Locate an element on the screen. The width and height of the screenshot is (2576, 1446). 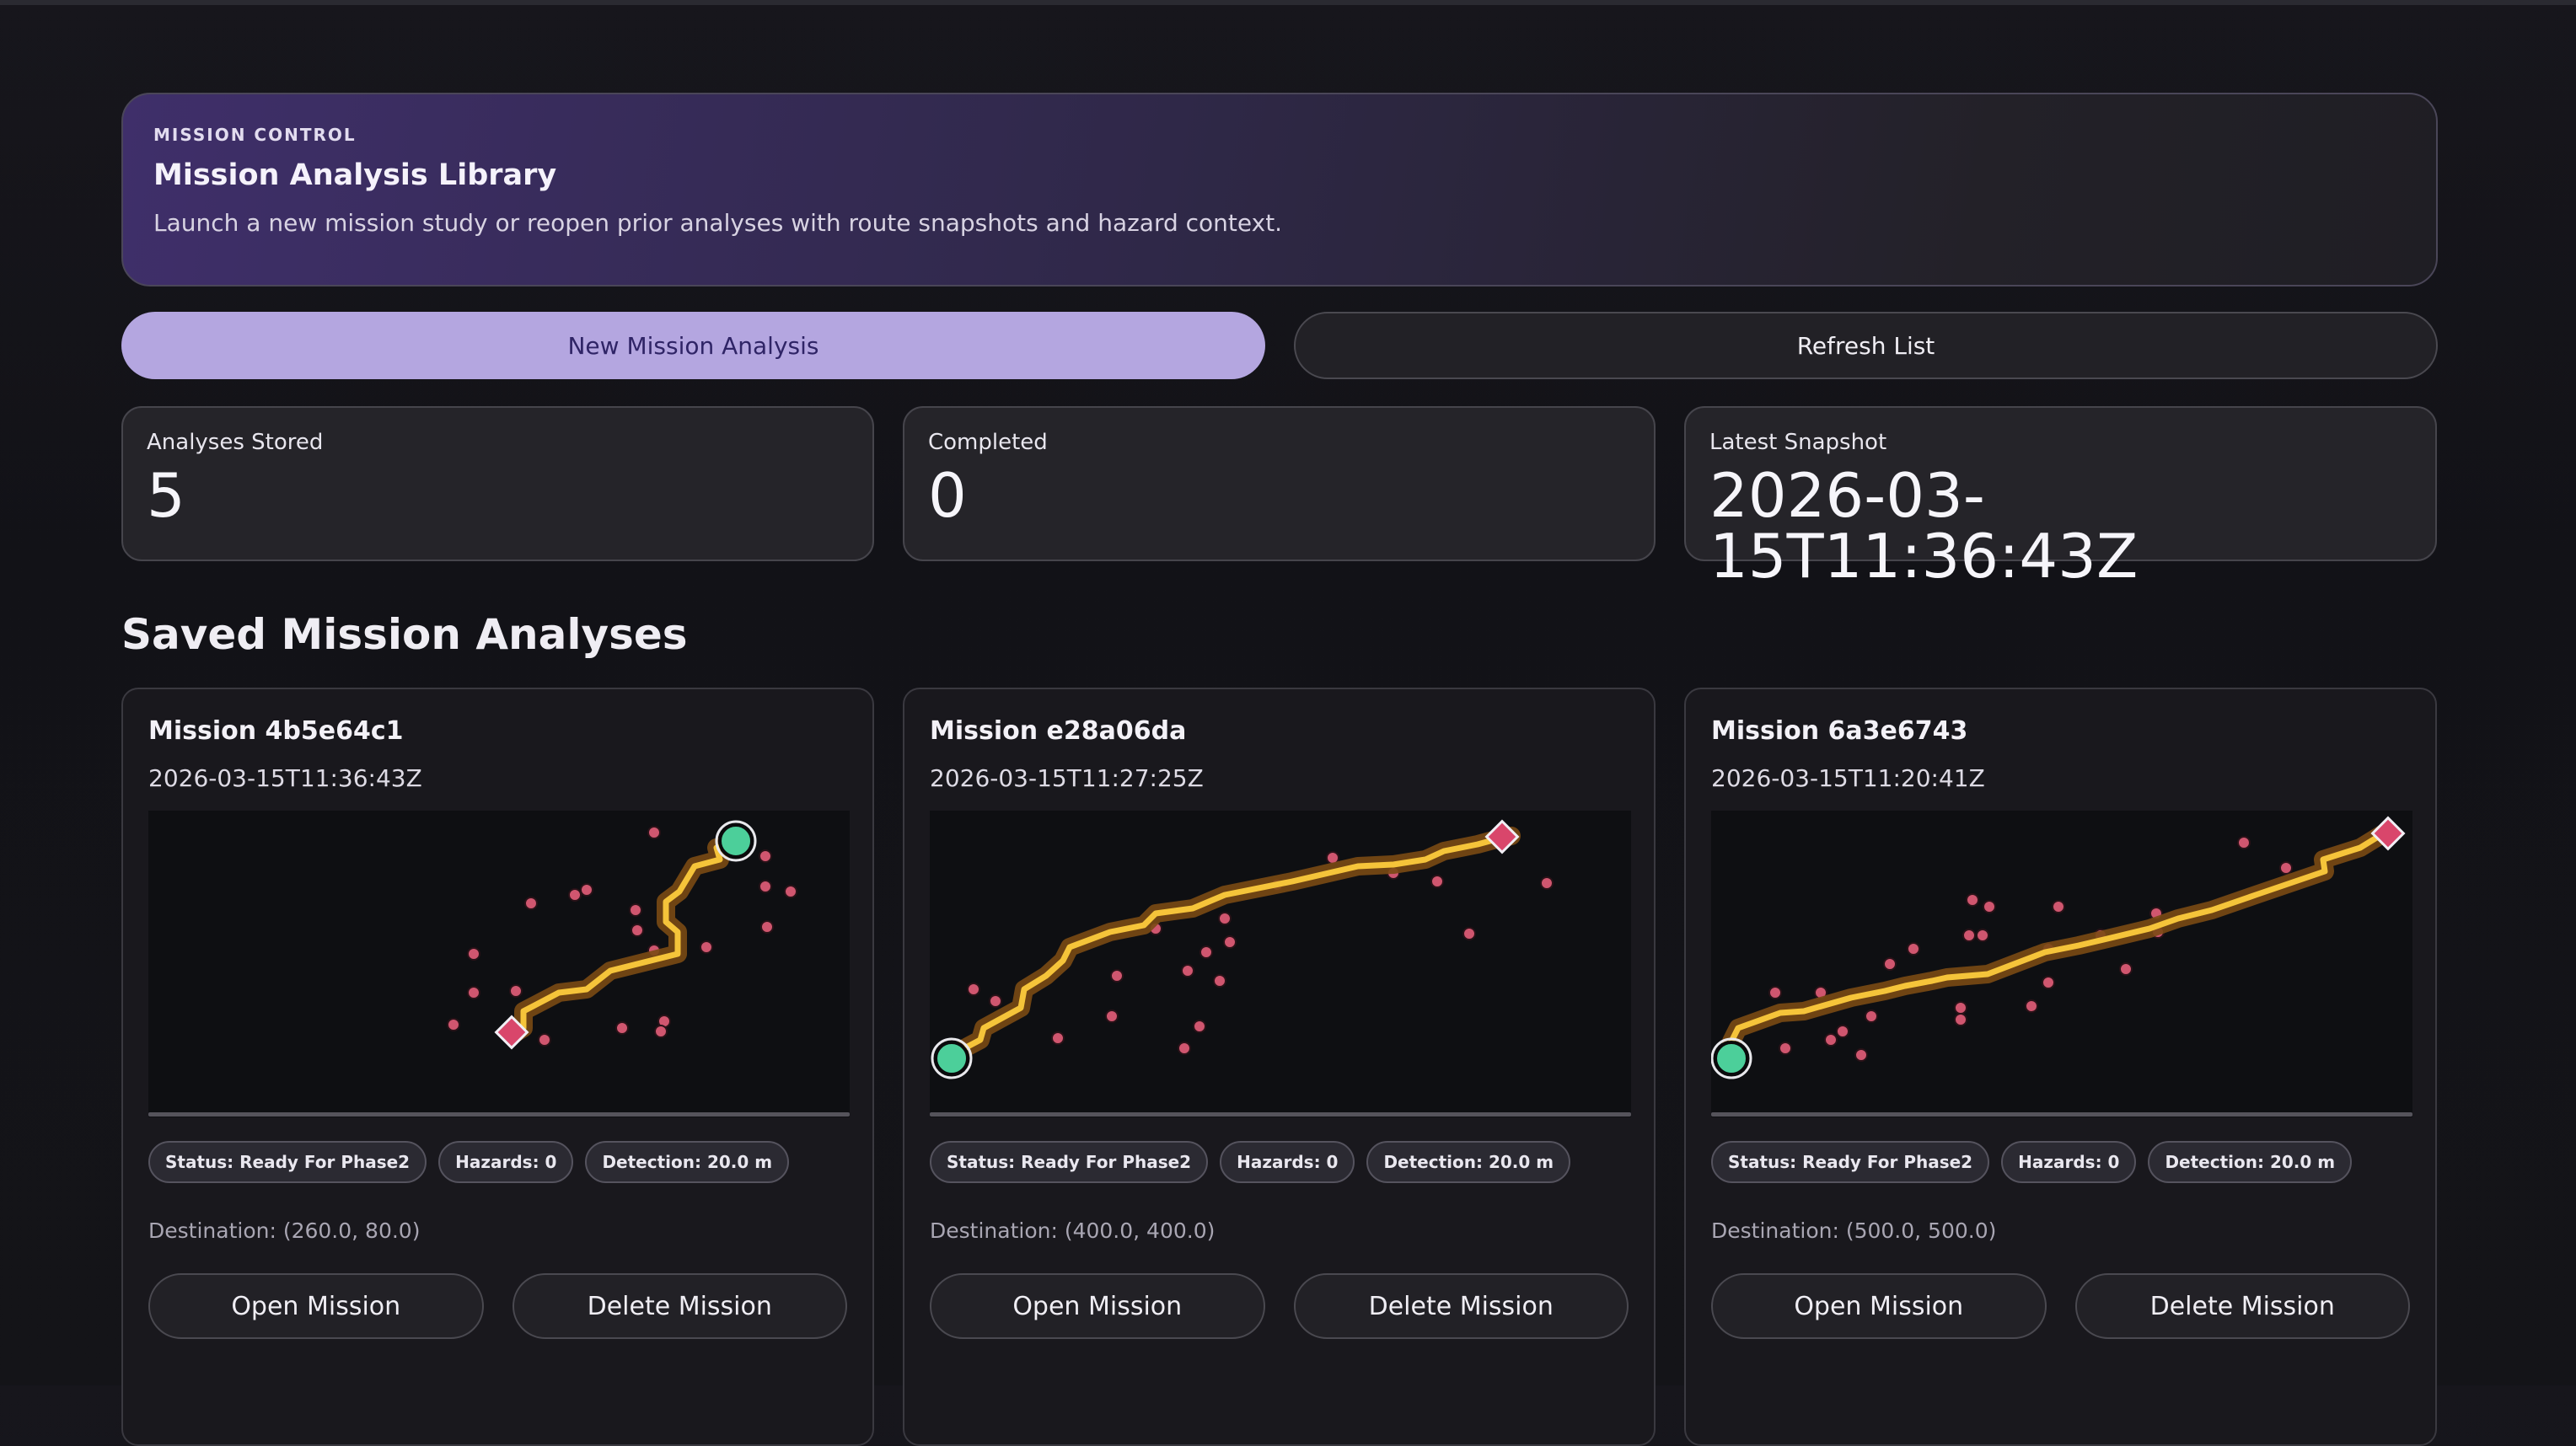
mission-timestamp: 2026-03-15T11:27:25Z is located at coordinates (1067, 778).